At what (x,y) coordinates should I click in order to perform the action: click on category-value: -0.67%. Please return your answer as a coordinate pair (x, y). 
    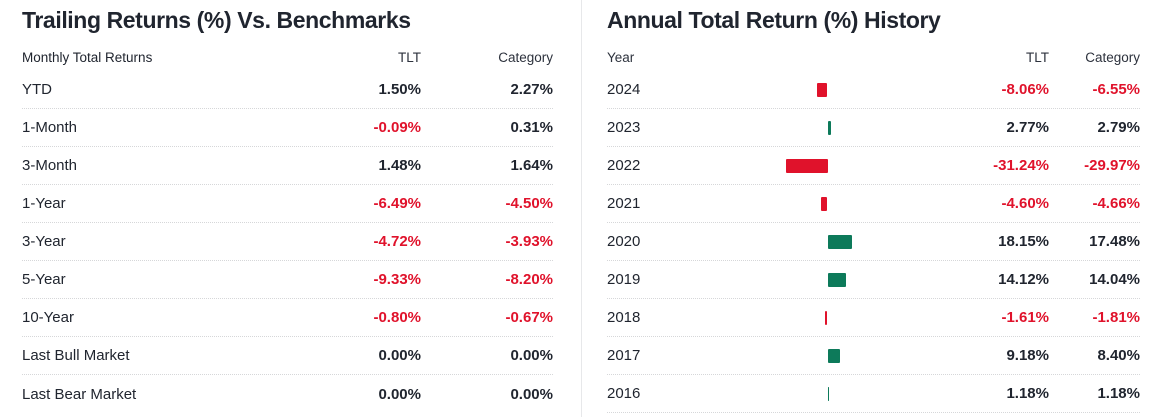
    Looking at the image, I should click on (529, 317).